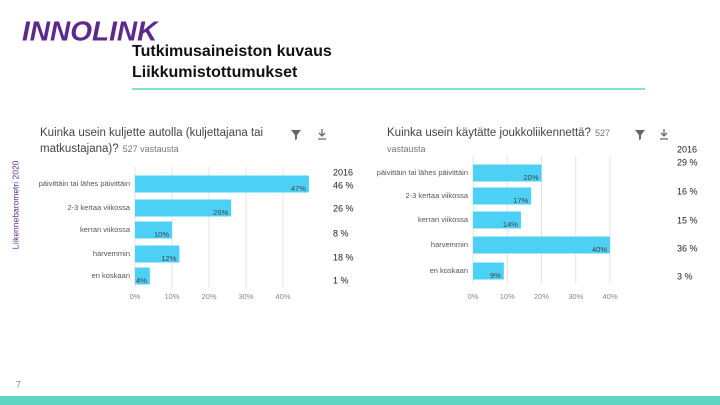  What do you see at coordinates (495, 275) in the screenshot?
I see `value-label: 9%` at bounding box center [495, 275].